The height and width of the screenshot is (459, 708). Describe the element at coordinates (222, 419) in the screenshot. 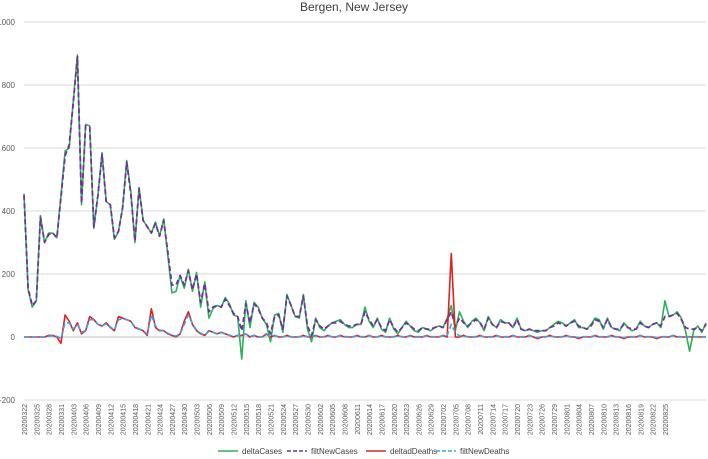

I see `x-tick-label: 20200509` at that location.